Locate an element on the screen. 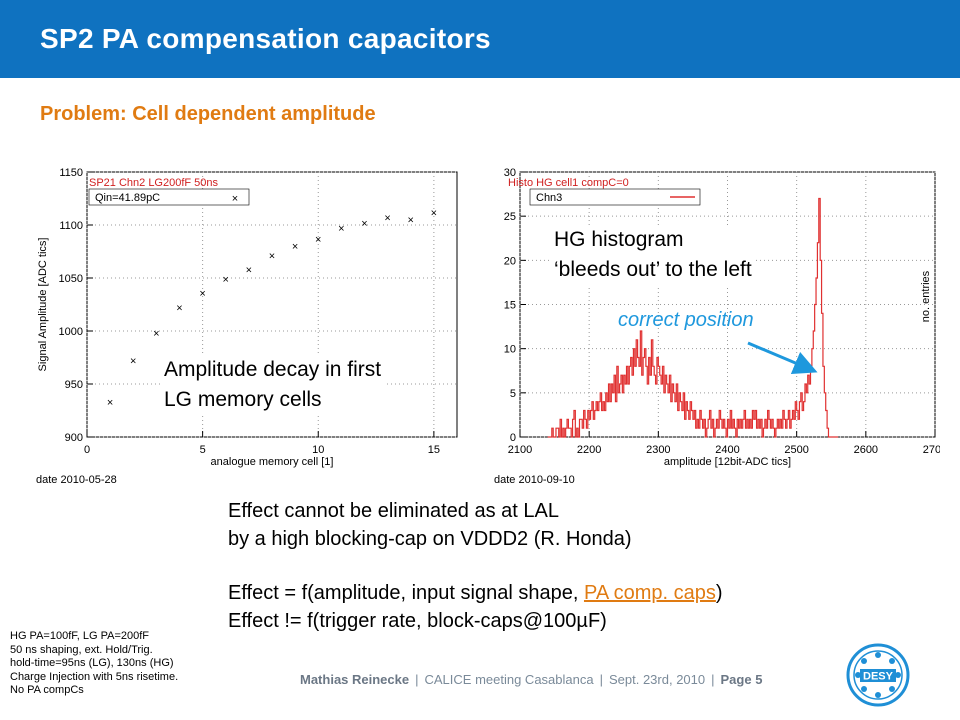 This screenshot has width=960, height=720. y-tick-label: 20 is located at coordinates (510, 261).